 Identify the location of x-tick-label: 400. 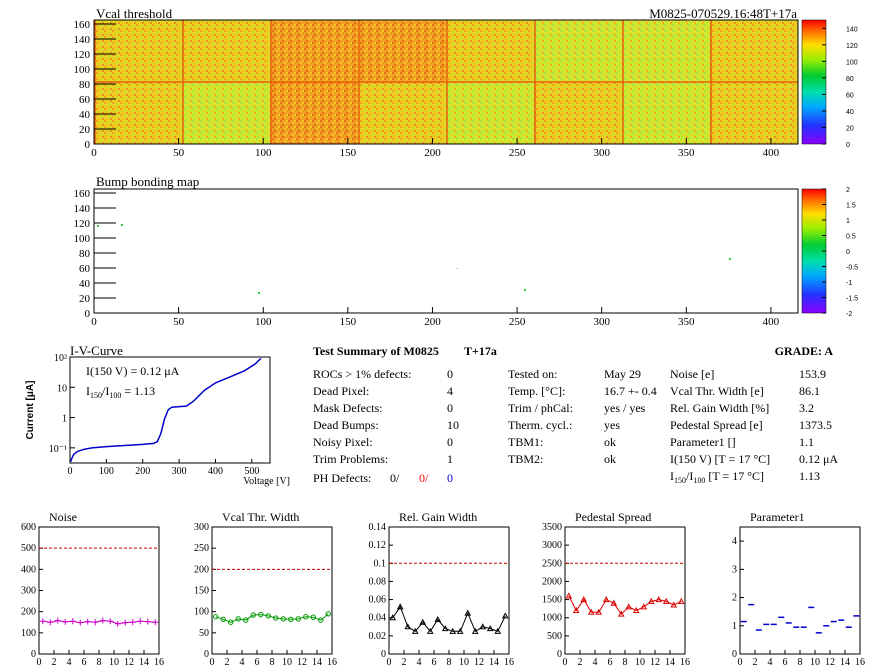
(771, 322).